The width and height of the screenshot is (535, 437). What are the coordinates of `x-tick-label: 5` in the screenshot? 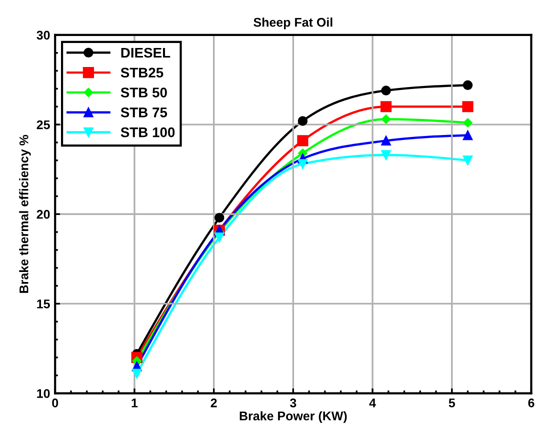 It's located at (452, 403).